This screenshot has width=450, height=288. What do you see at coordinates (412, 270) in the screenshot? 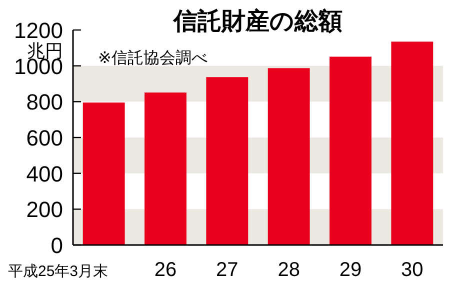
I see `x-tick-label: 30` at bounding box center [412, 270].